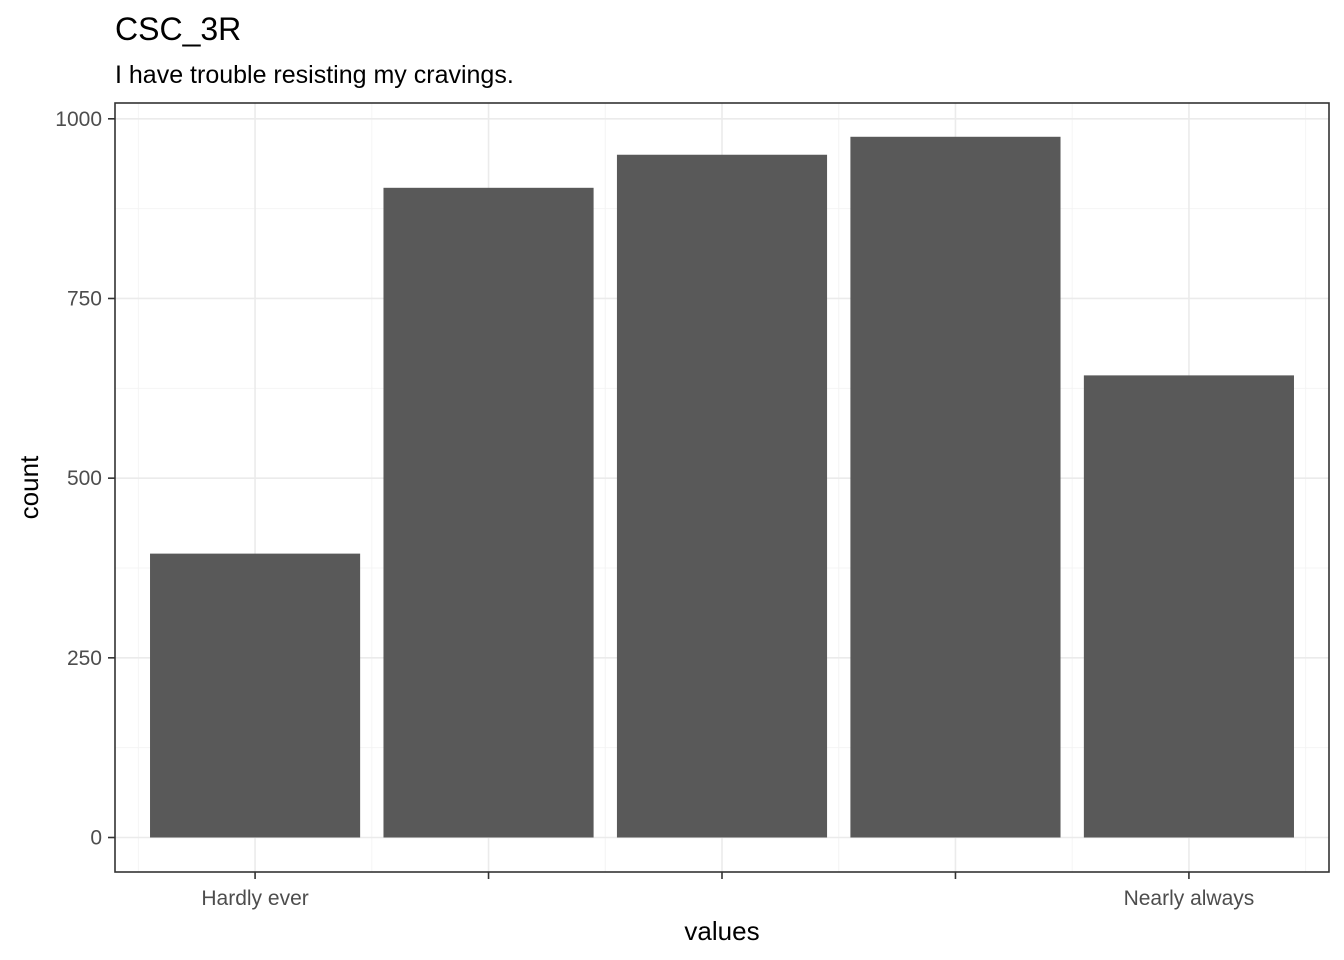  Describe the element at coordinates (1189, 898) in the screenshot. I see `x-tick-label: Nearly always` at that location.